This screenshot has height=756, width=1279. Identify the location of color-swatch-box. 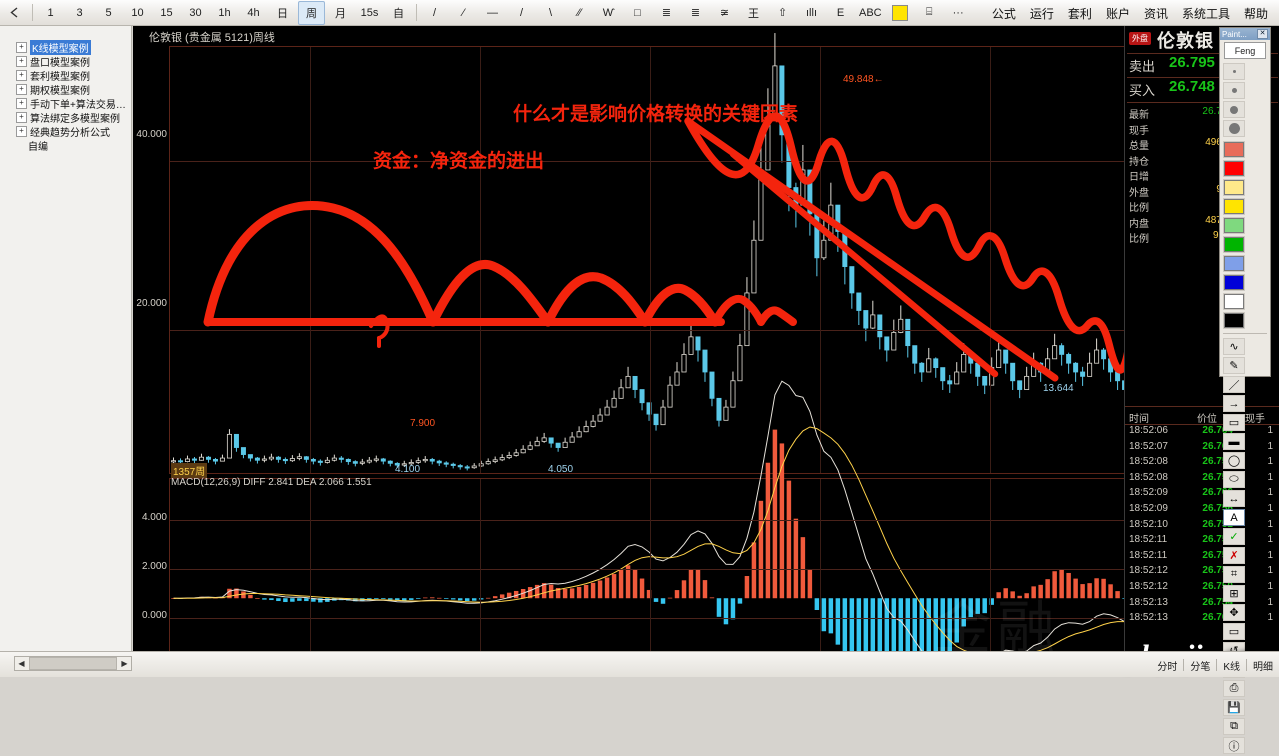
(900, 12).